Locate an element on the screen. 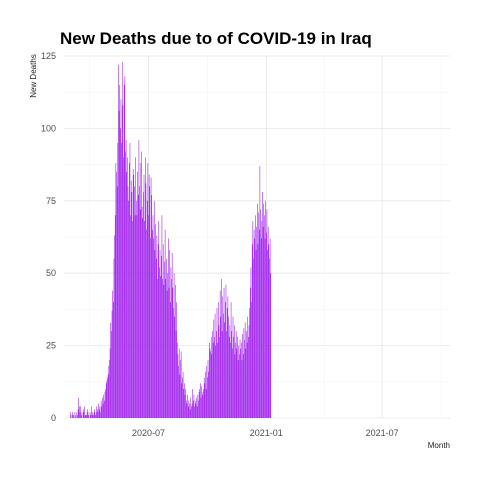 This screenshot has height=480, width=480. y-axis-label: New Deaths is located at coordinates (33, 76).